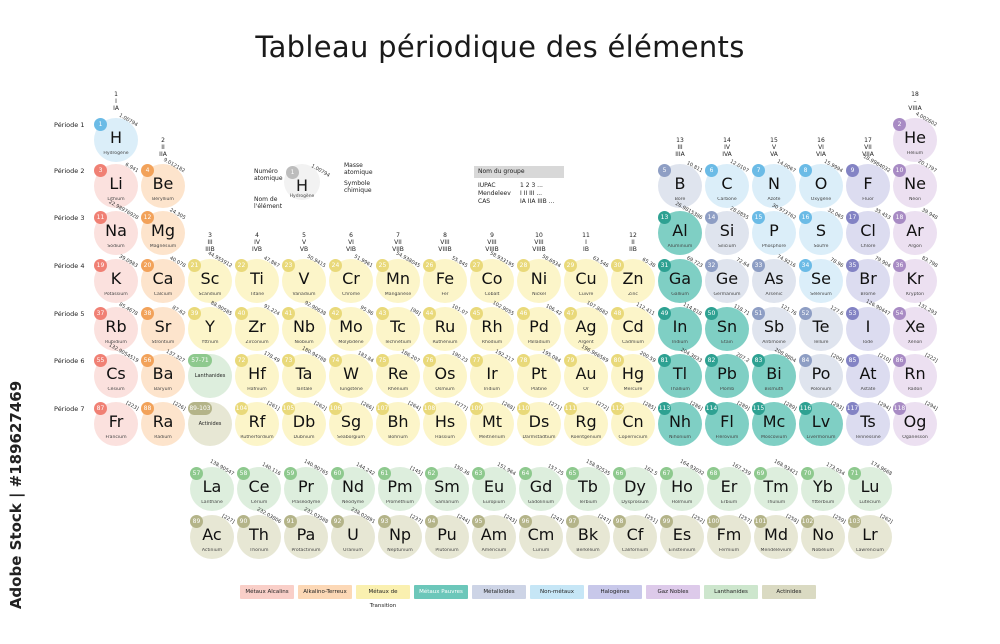 The height and width of the screenshot is (644, 1000). What do you see at coordinates (259, 487) in the screenshot?
I see `element-cell-ce: 58 140.116 Ce Cérium` at bounding box center [259, 487].